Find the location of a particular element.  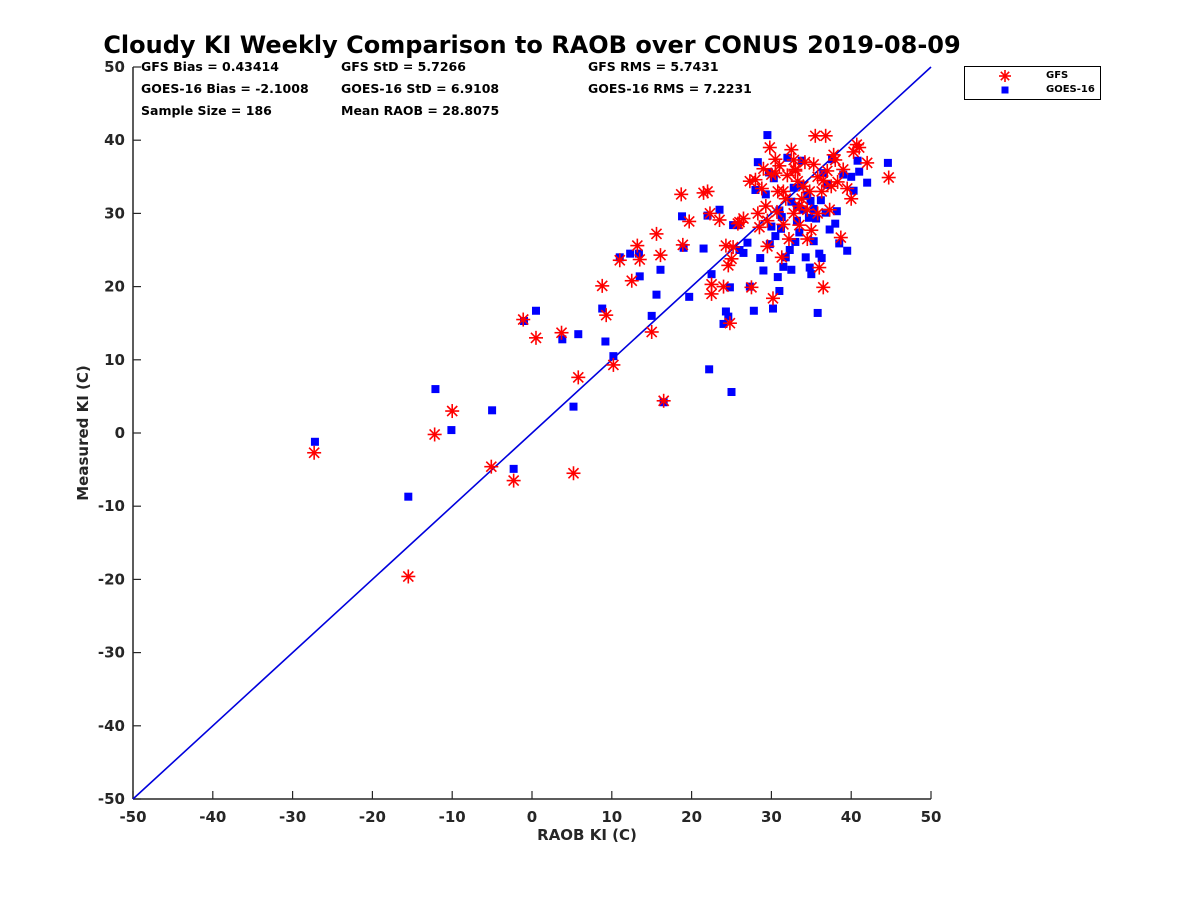

sample-size-stat: Sample Size = 186 is located at coordinates (206, 110).